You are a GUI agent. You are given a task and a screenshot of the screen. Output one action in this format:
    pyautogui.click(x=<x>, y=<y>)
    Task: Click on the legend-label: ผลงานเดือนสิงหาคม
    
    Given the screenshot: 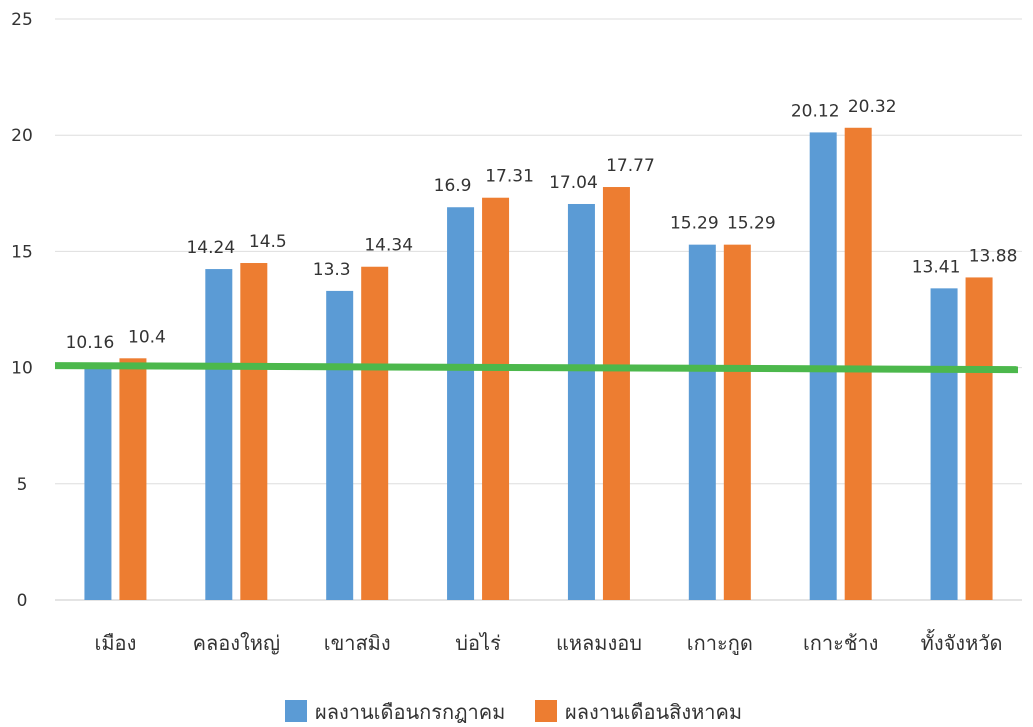 What is the action you would take?
    pyautogui.click(x=653, y=712)
    